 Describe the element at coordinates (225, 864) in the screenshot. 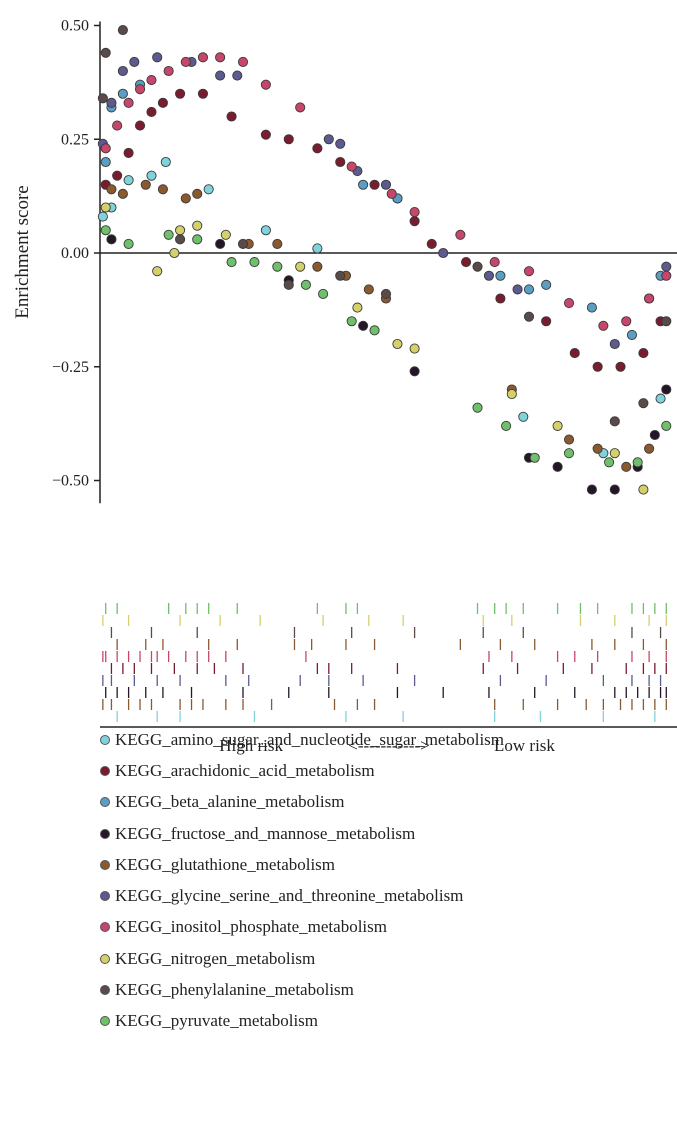

I see `legend-label: KEGG_glutathione_metabolism` at that location.